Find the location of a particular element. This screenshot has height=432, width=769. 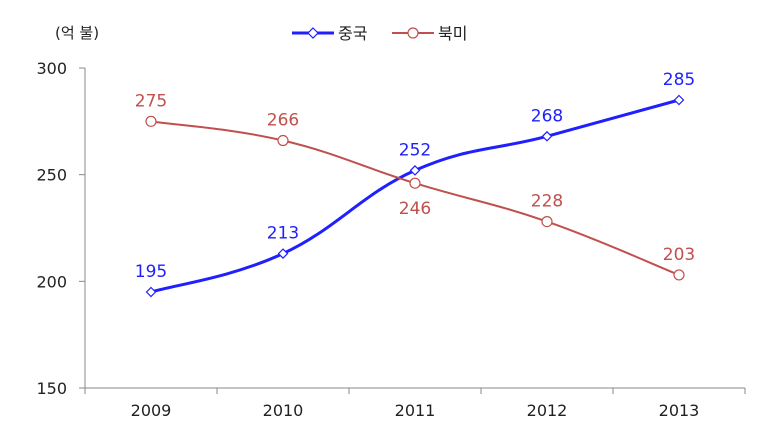

data-label-china: 285 is located at coordinates (679, 80).